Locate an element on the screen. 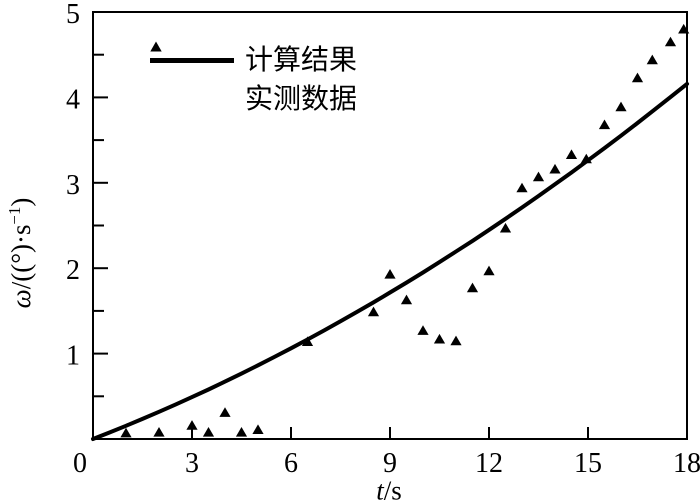 This screenshot has width=700, height=504. y-axis-title: ω/((°)·s−1) is located at coordinates (21, 253).